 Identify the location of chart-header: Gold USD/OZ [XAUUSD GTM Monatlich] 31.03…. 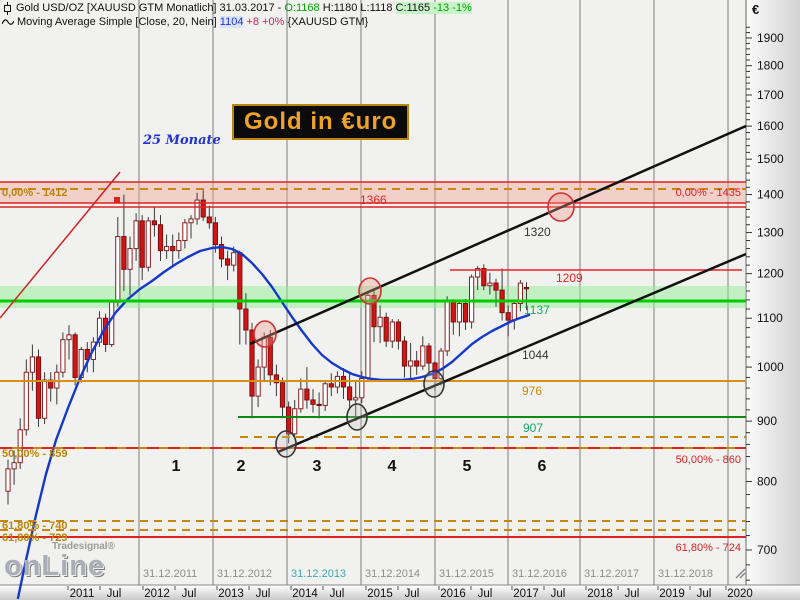
(237, 15).